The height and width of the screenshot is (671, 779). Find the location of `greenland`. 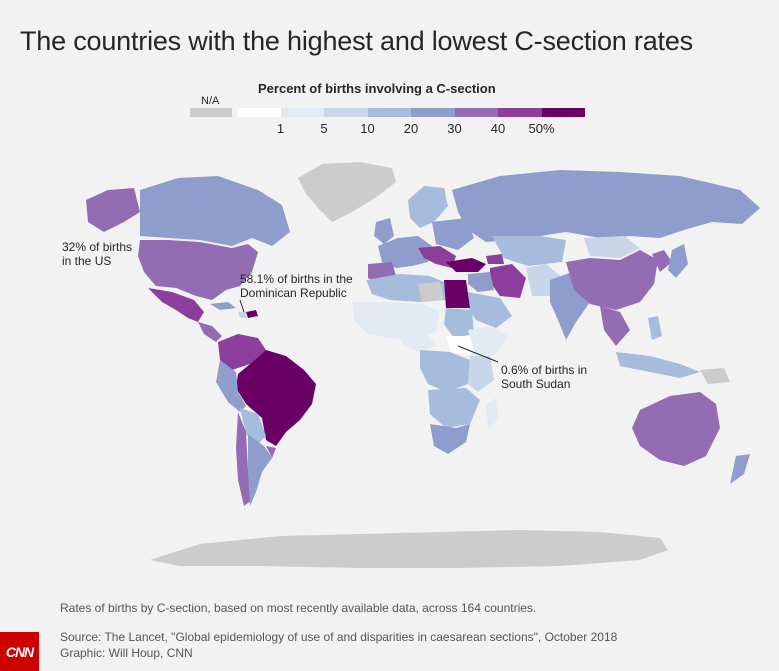

greenland is located at coordinates (347, 192).